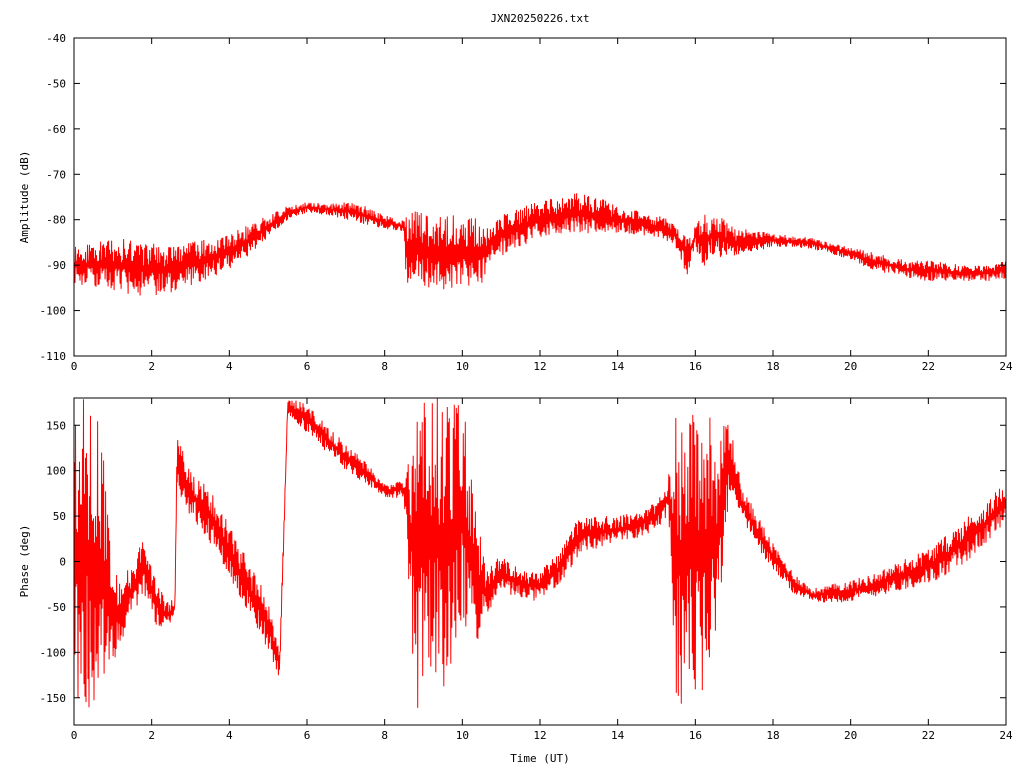 Image resolution: width=1024 pixels, height=768 pixels. I want to click on y-tick-label: -80, so click(56, 220).